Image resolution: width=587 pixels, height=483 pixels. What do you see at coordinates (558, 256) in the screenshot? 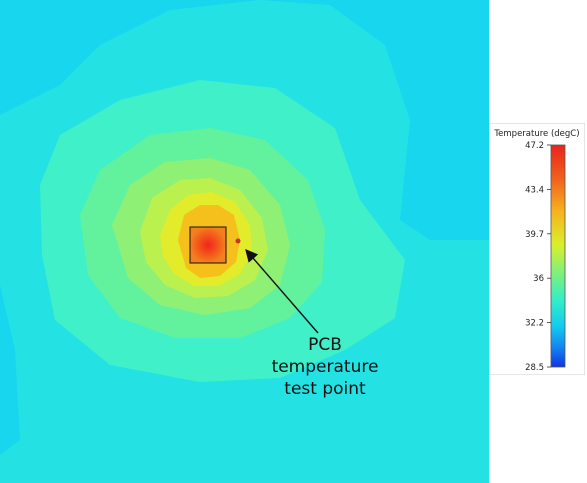
I see `legend-colorbar` at bounding box center [558, 256].